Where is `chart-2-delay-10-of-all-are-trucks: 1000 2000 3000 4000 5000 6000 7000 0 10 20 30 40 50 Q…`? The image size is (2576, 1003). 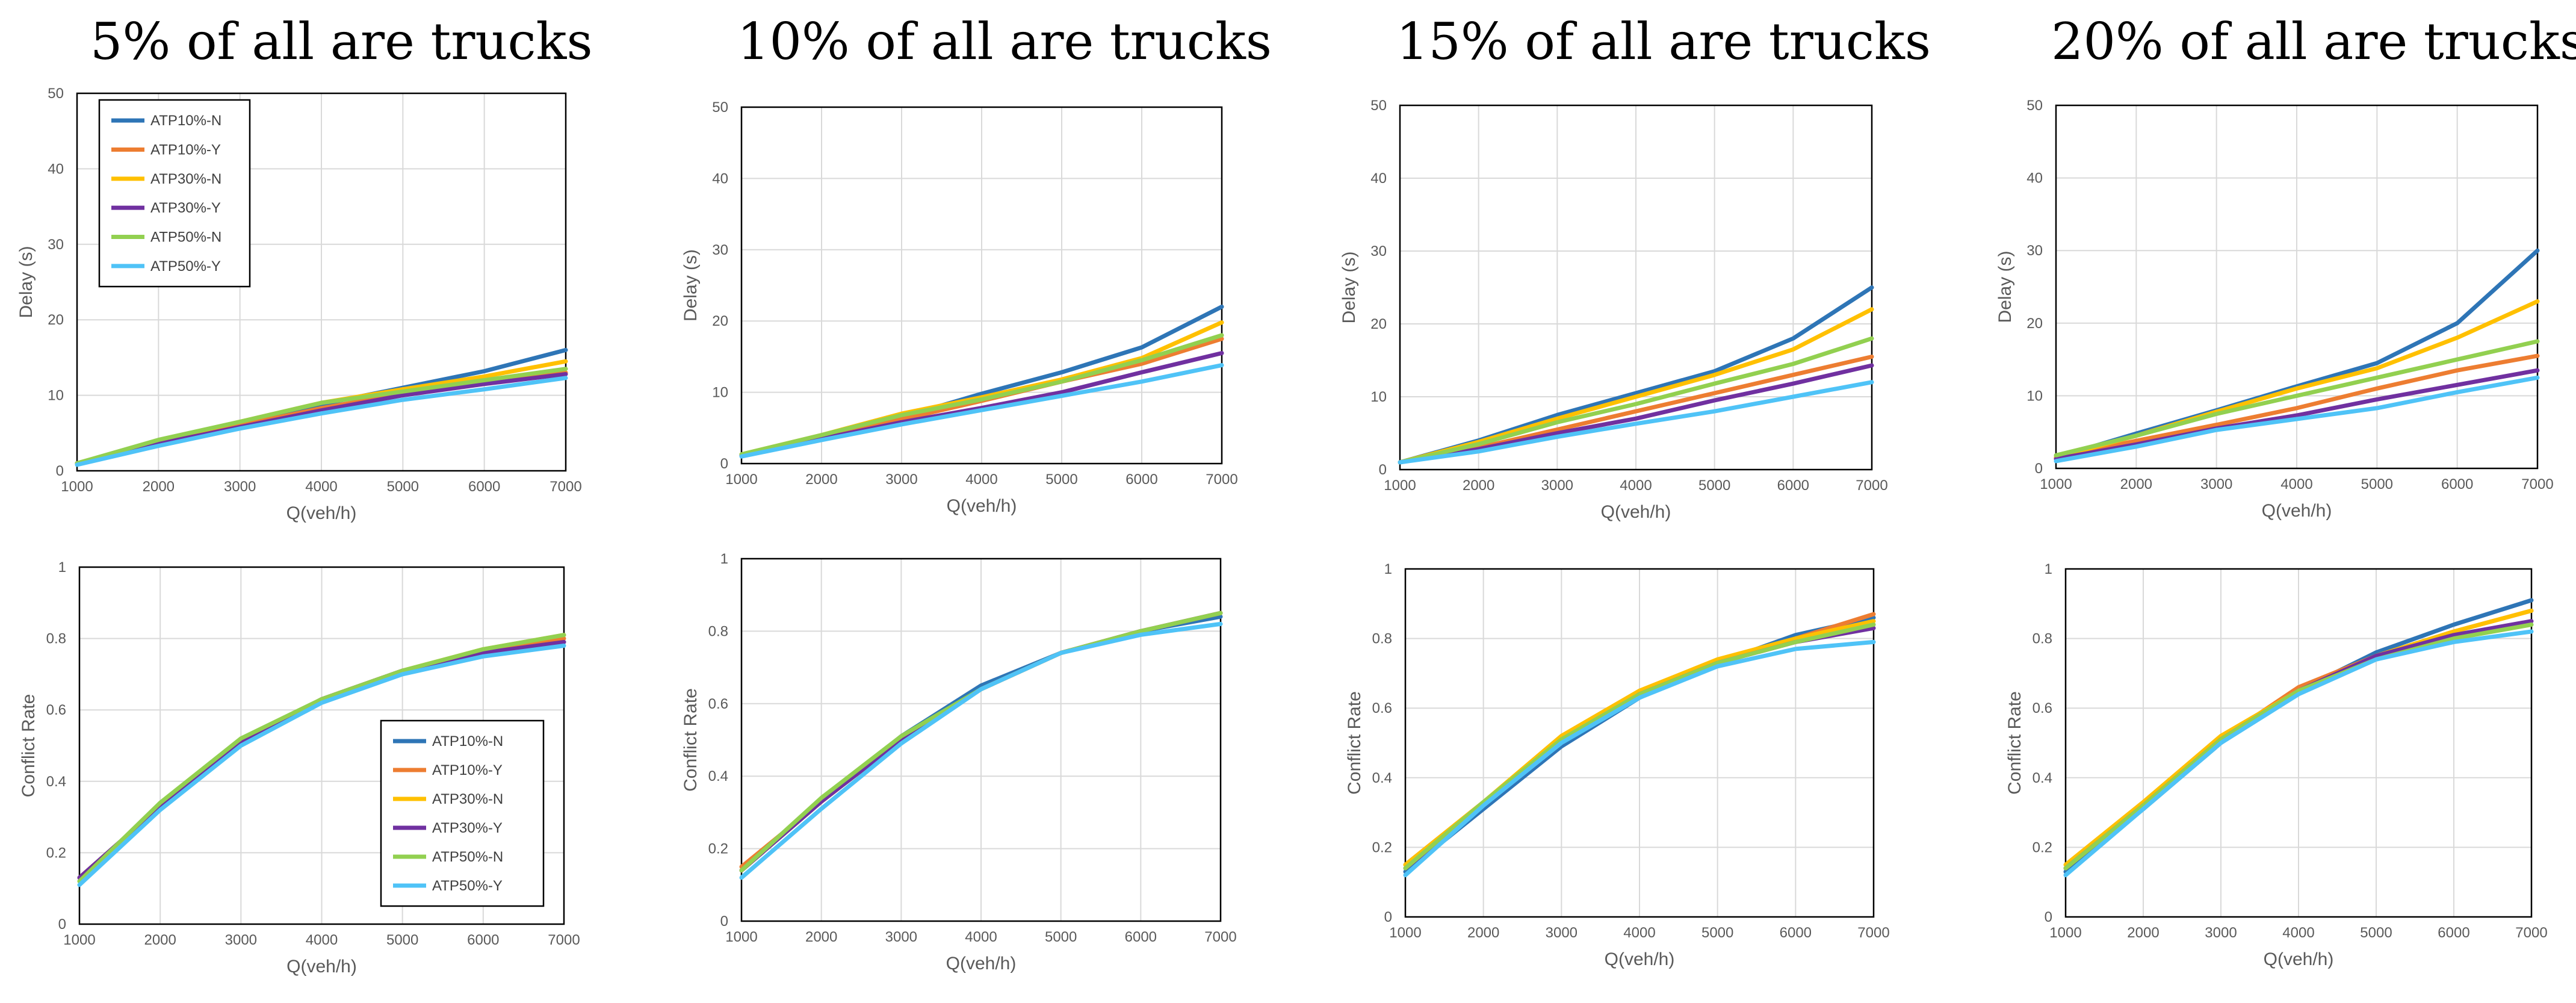
chart-2-delay-10-of-all-are-trucks: 1000 2000 3000 4000 5000 6000 7000 0 10 20 30 40 50 Q… is located at coordinates (960, 307).